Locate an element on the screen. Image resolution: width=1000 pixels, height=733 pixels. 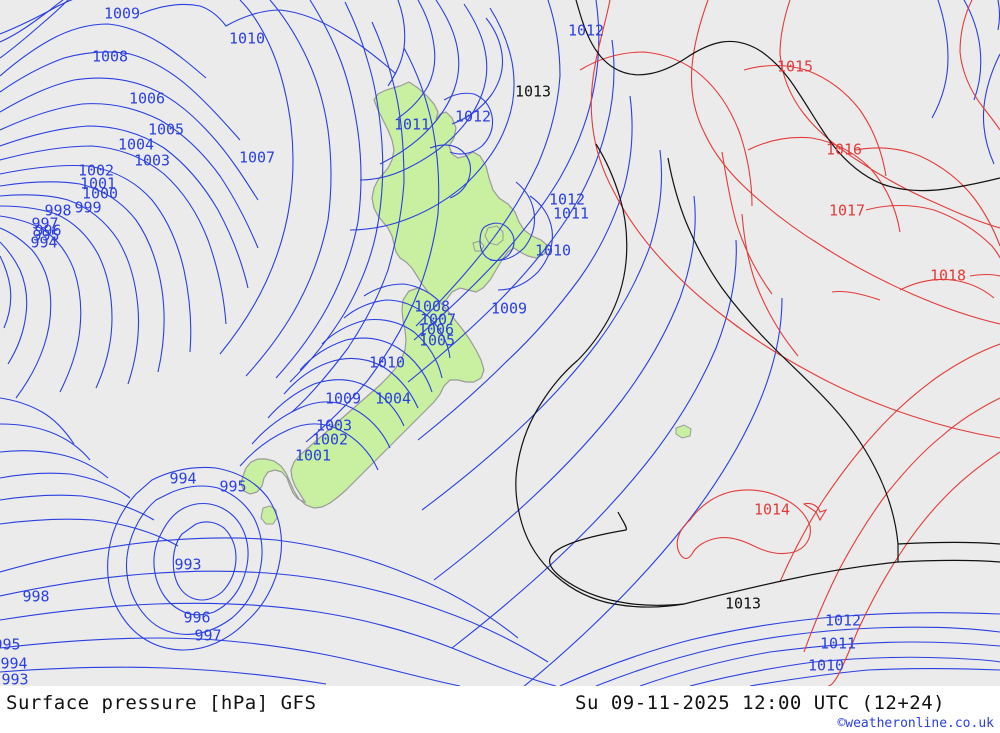
islet-a is located at coordinates (683, 431).